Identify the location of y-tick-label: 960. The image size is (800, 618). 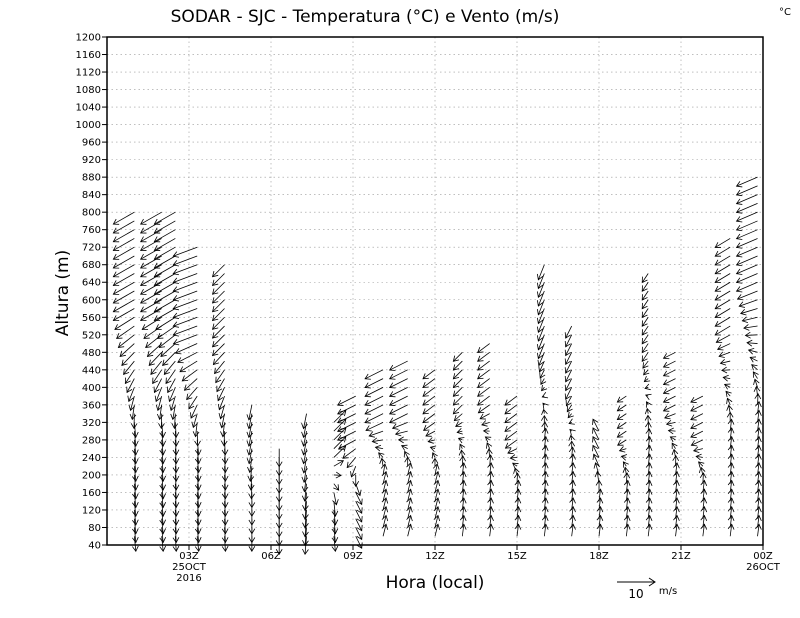
(91, 143).